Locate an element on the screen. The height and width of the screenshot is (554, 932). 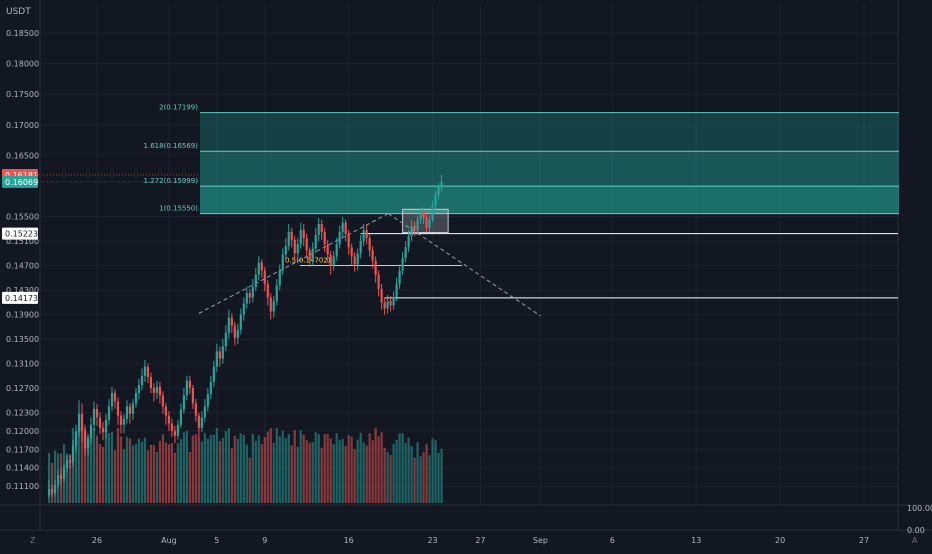
price-tick-label: 0.11700 is located at coordinates (22, 449).